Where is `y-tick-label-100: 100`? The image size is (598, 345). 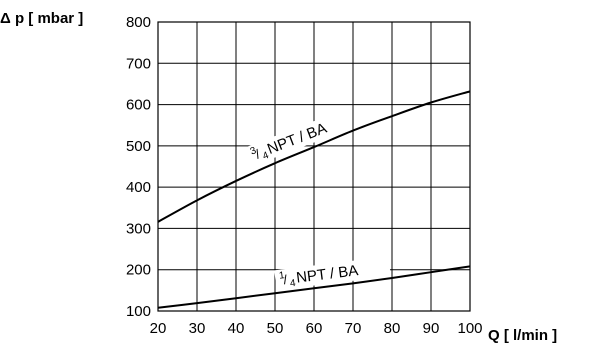 y-tick-label-100: 100 is located at coordinates (138, 311).